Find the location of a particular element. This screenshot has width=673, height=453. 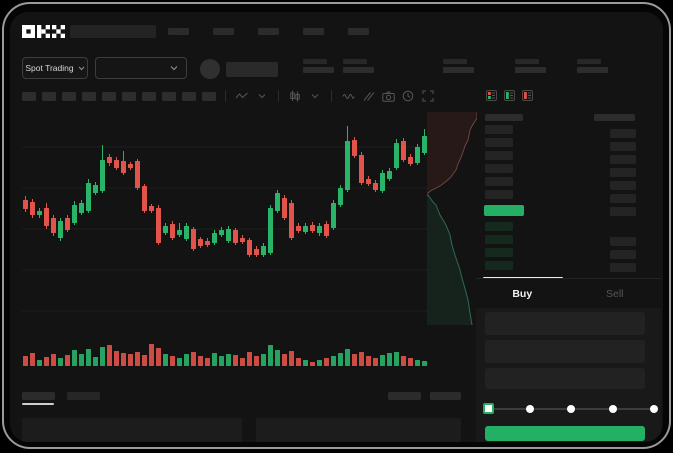

amount-input-placeholder is located at coordinates (565, 351).